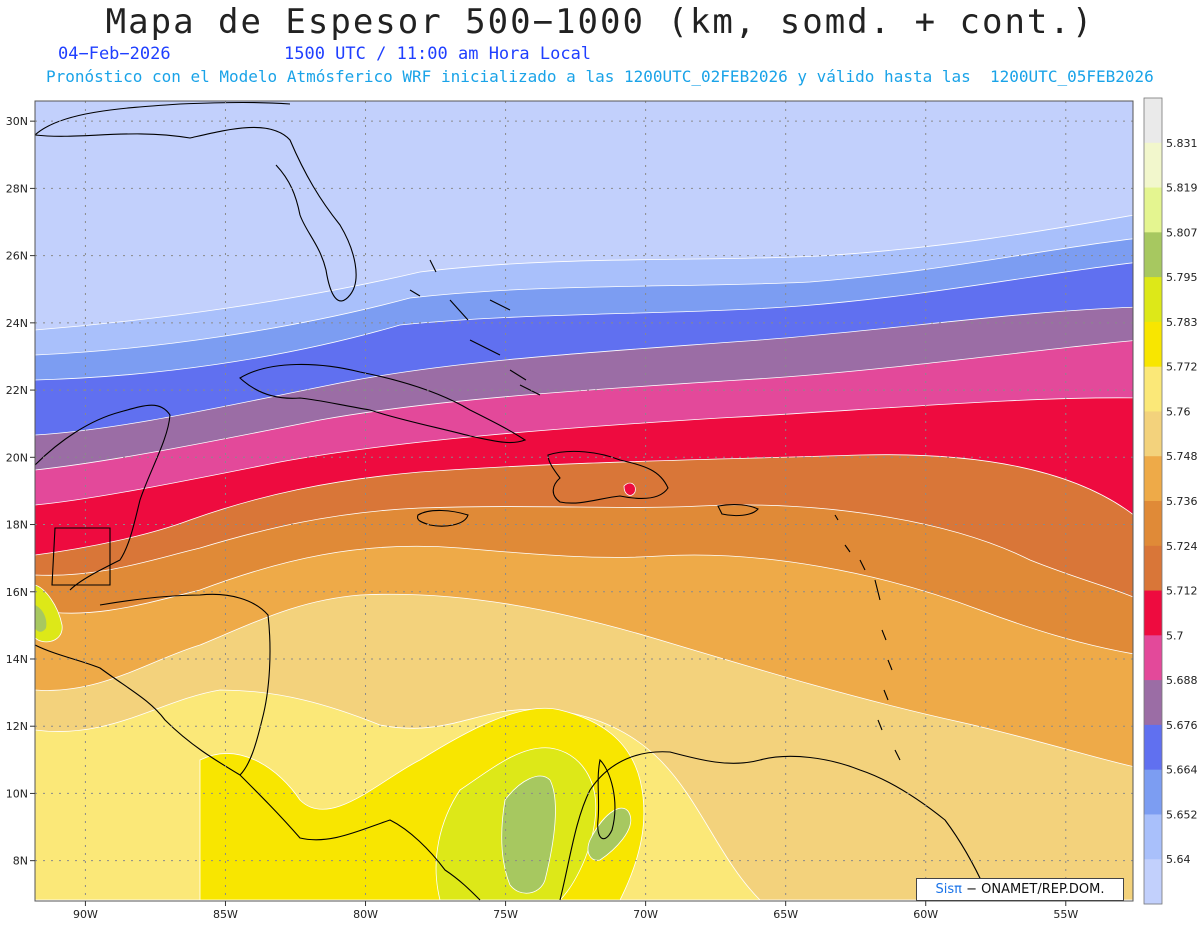 This screenshot has height=927, width=1200. Describe the element at coordinates (1182, 814) in the screenshot. I see `colorbar-label: 5.652` at that location.